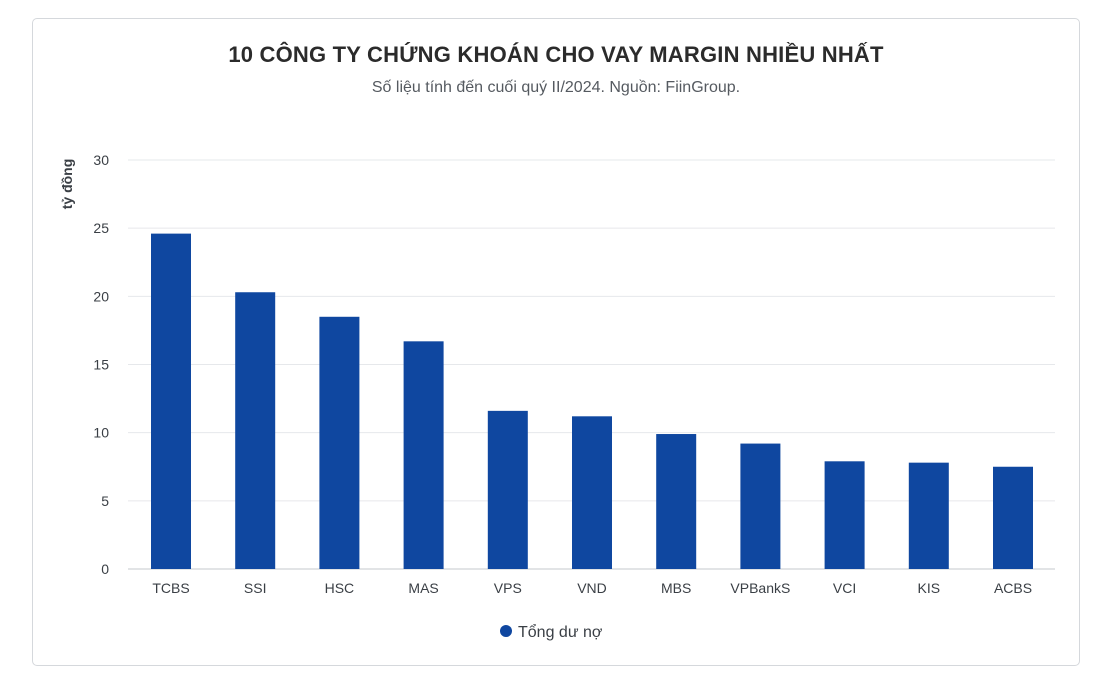  I want to click on bar-acbs, so click(1013, 517).